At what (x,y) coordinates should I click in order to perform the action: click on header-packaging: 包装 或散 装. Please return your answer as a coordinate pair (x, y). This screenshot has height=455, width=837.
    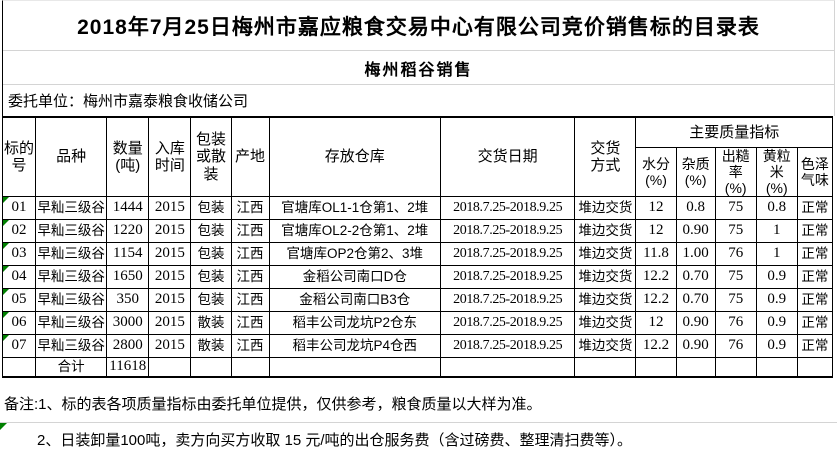
    Looking at the image, I should click on (211, 156).